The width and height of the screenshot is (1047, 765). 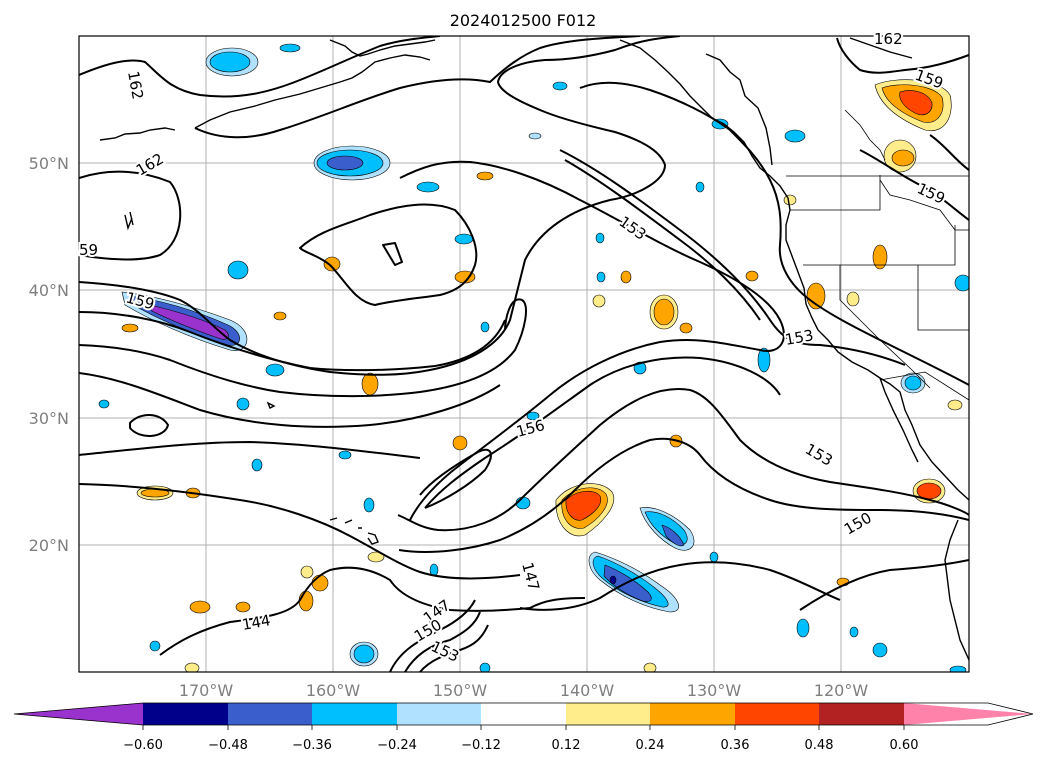 I want to click on colorbar-tick-label: 0.36, so click(x=735, y=745).